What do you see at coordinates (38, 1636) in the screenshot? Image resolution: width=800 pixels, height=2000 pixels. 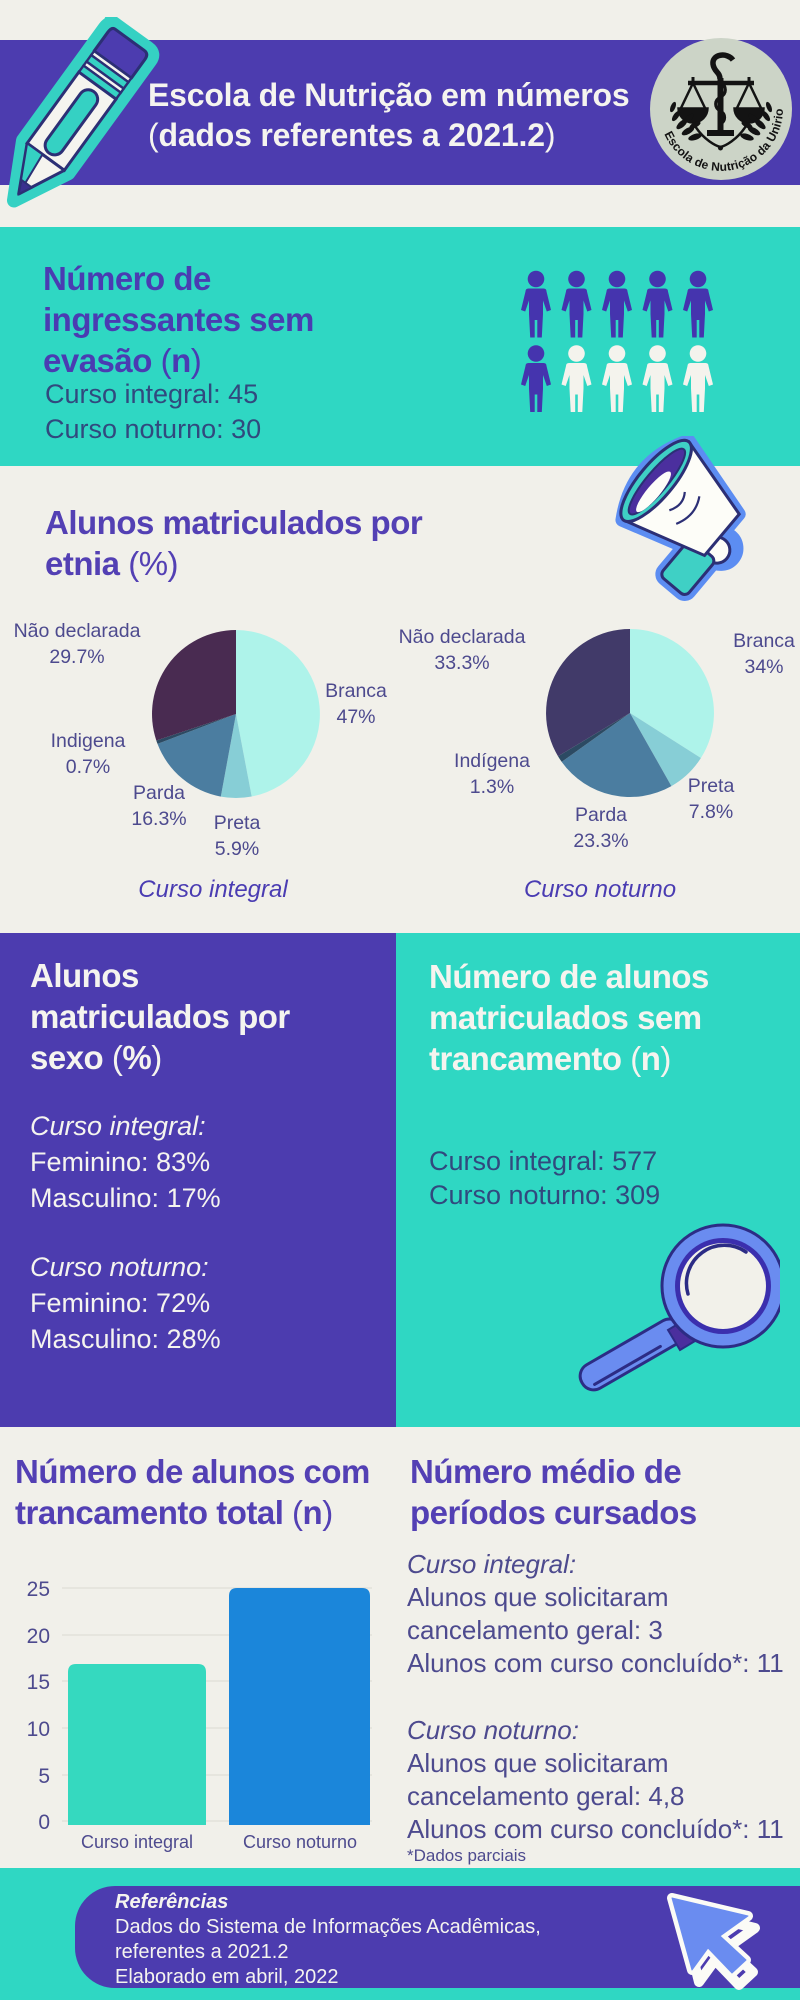 I see `svg-text: 20` at bounding box center [38, 1636].